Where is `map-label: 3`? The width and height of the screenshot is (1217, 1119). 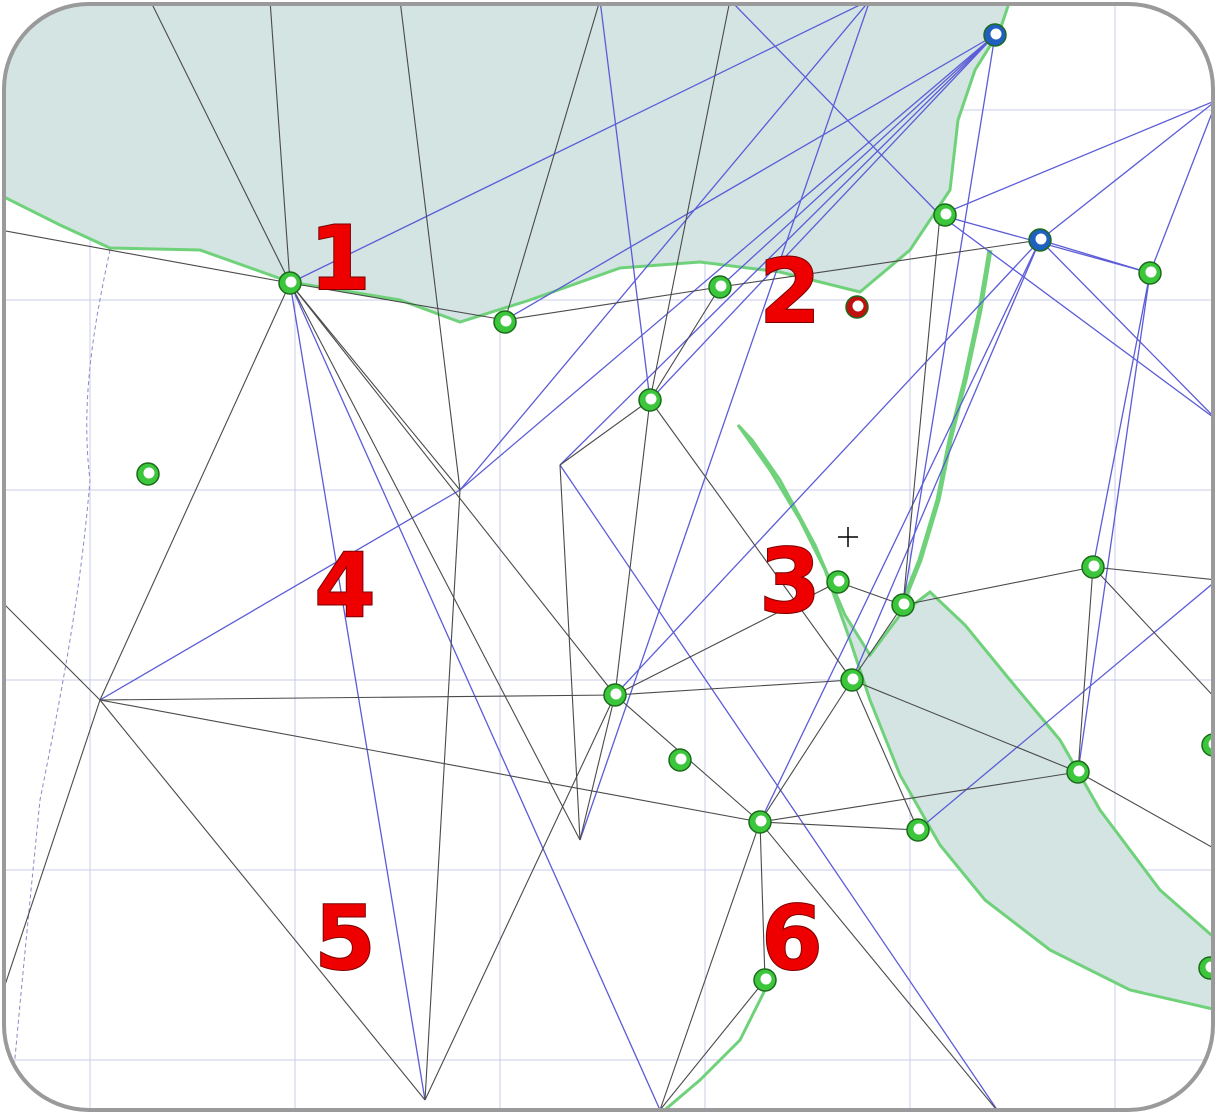
map-label: 3 is located at coordinates (789, 581).